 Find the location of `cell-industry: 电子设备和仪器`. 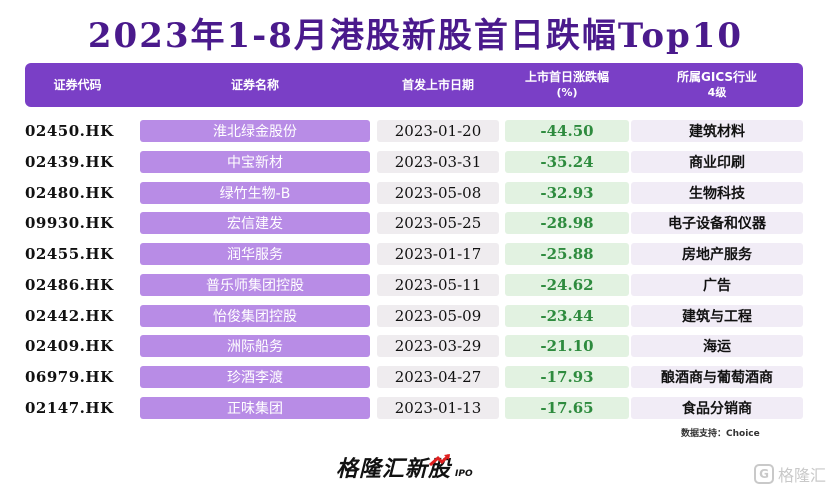

cell-industry: 电子设备和仪器 is located at coordinates (717, 223).